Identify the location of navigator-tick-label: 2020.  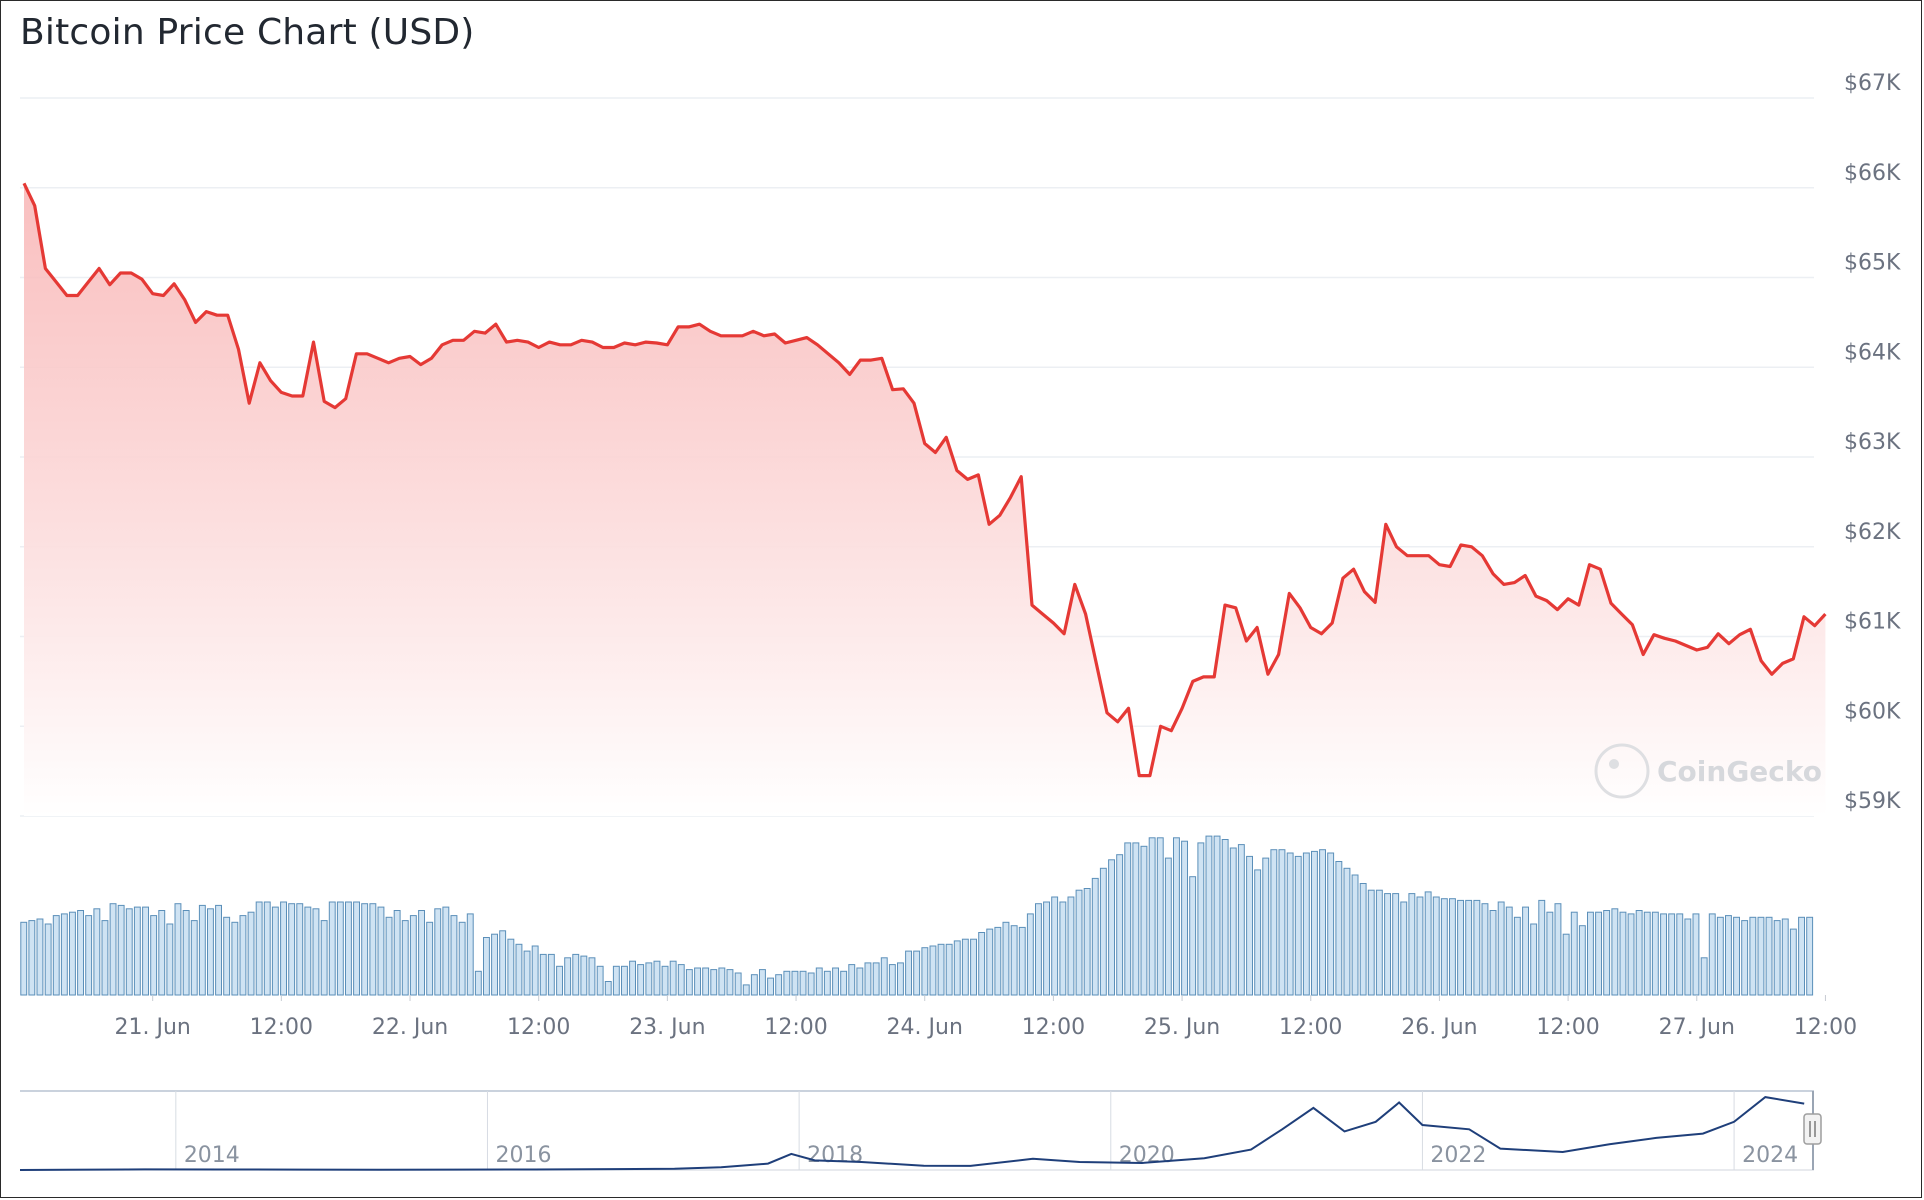
(1147, 1155).